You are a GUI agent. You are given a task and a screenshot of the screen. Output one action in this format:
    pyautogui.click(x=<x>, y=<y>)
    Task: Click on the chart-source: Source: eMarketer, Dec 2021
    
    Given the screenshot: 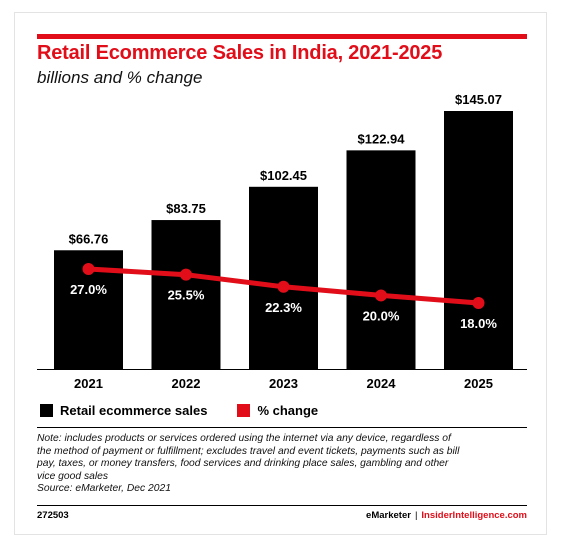 What is the action you would take?
    pyautogui.click(x=104, y=488)
    